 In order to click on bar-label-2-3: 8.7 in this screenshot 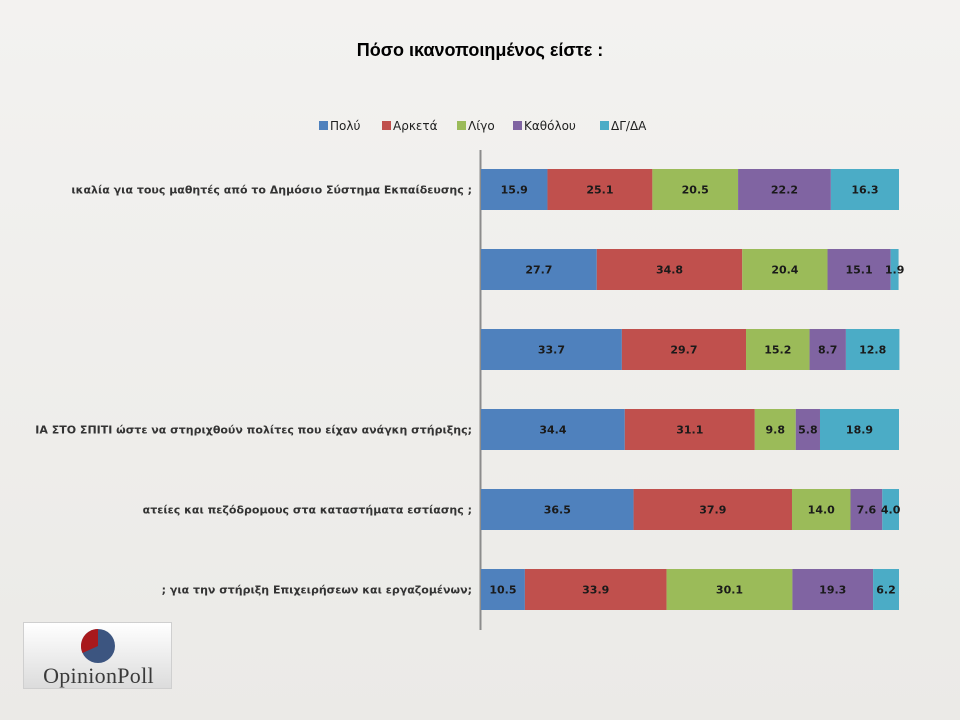, I will do `click(828, 350)`.